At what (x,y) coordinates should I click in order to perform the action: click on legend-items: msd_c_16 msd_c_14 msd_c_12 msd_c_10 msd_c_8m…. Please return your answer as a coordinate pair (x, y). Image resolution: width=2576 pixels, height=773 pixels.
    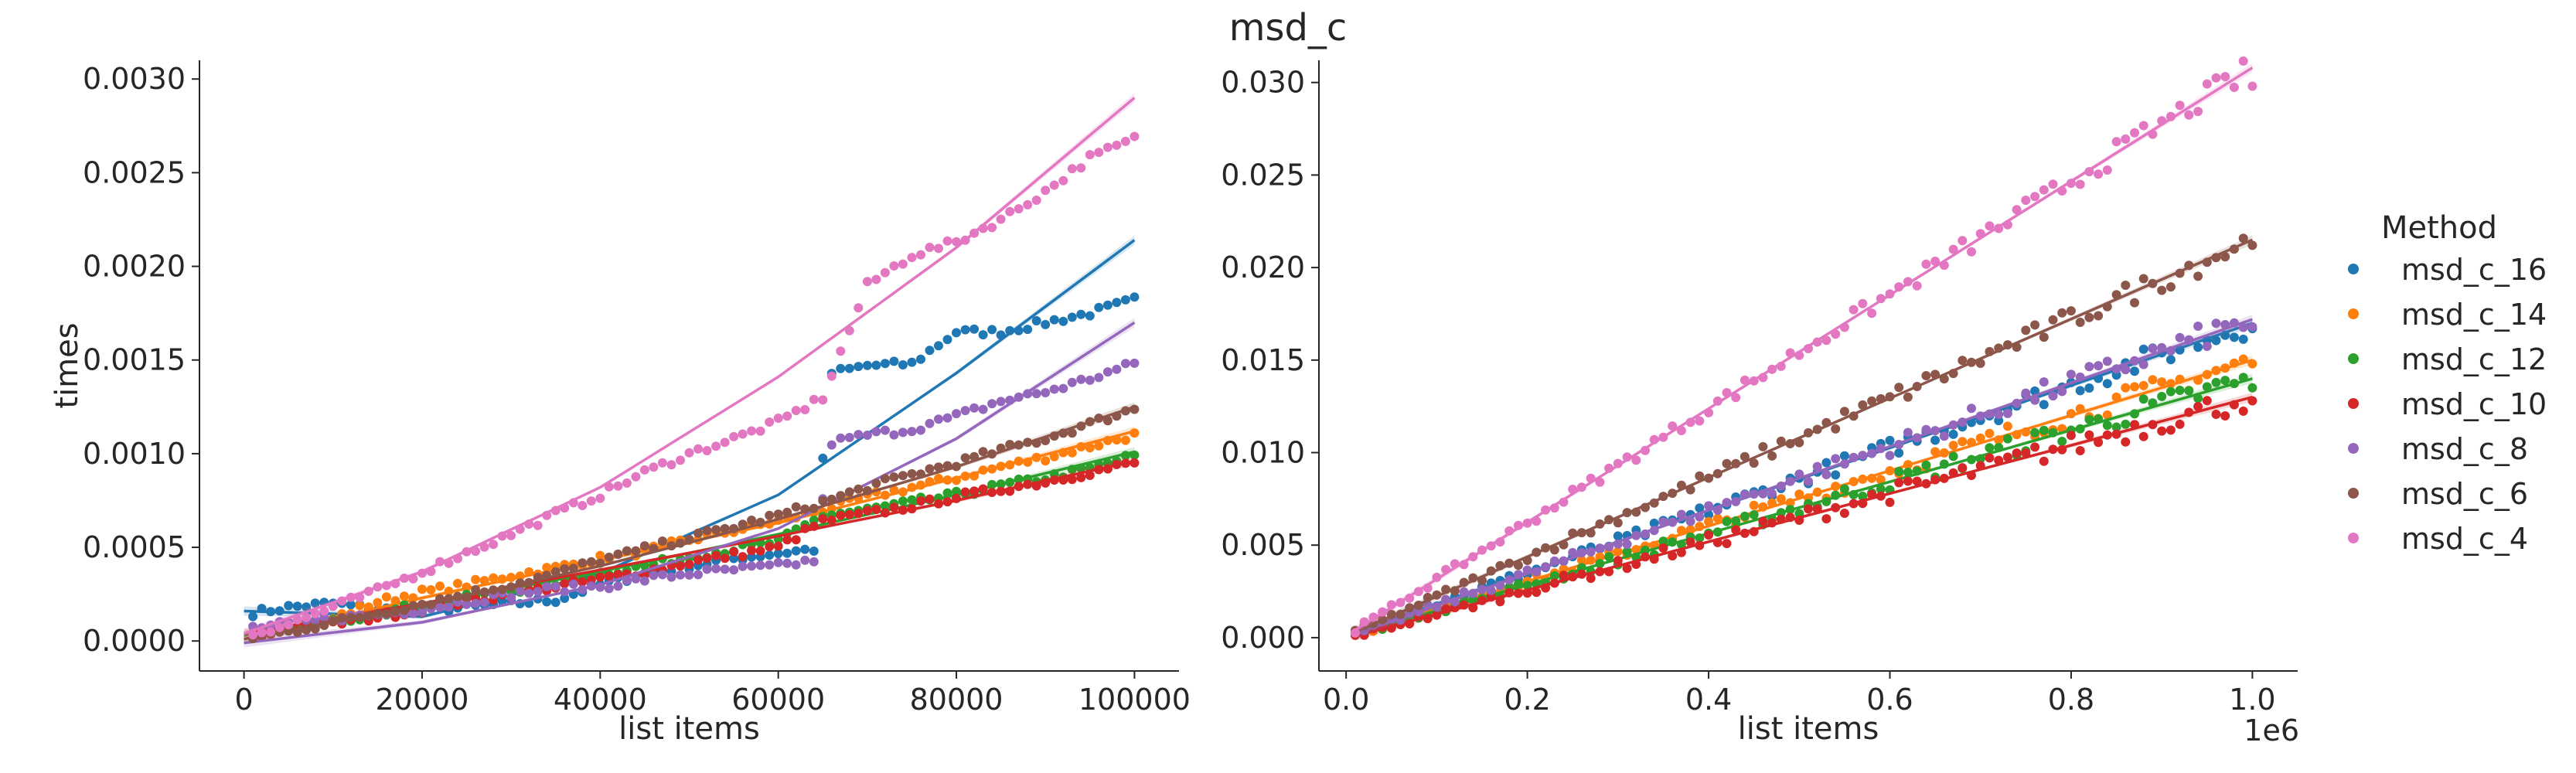
    Looking at the image, I should click on (2447, 404).